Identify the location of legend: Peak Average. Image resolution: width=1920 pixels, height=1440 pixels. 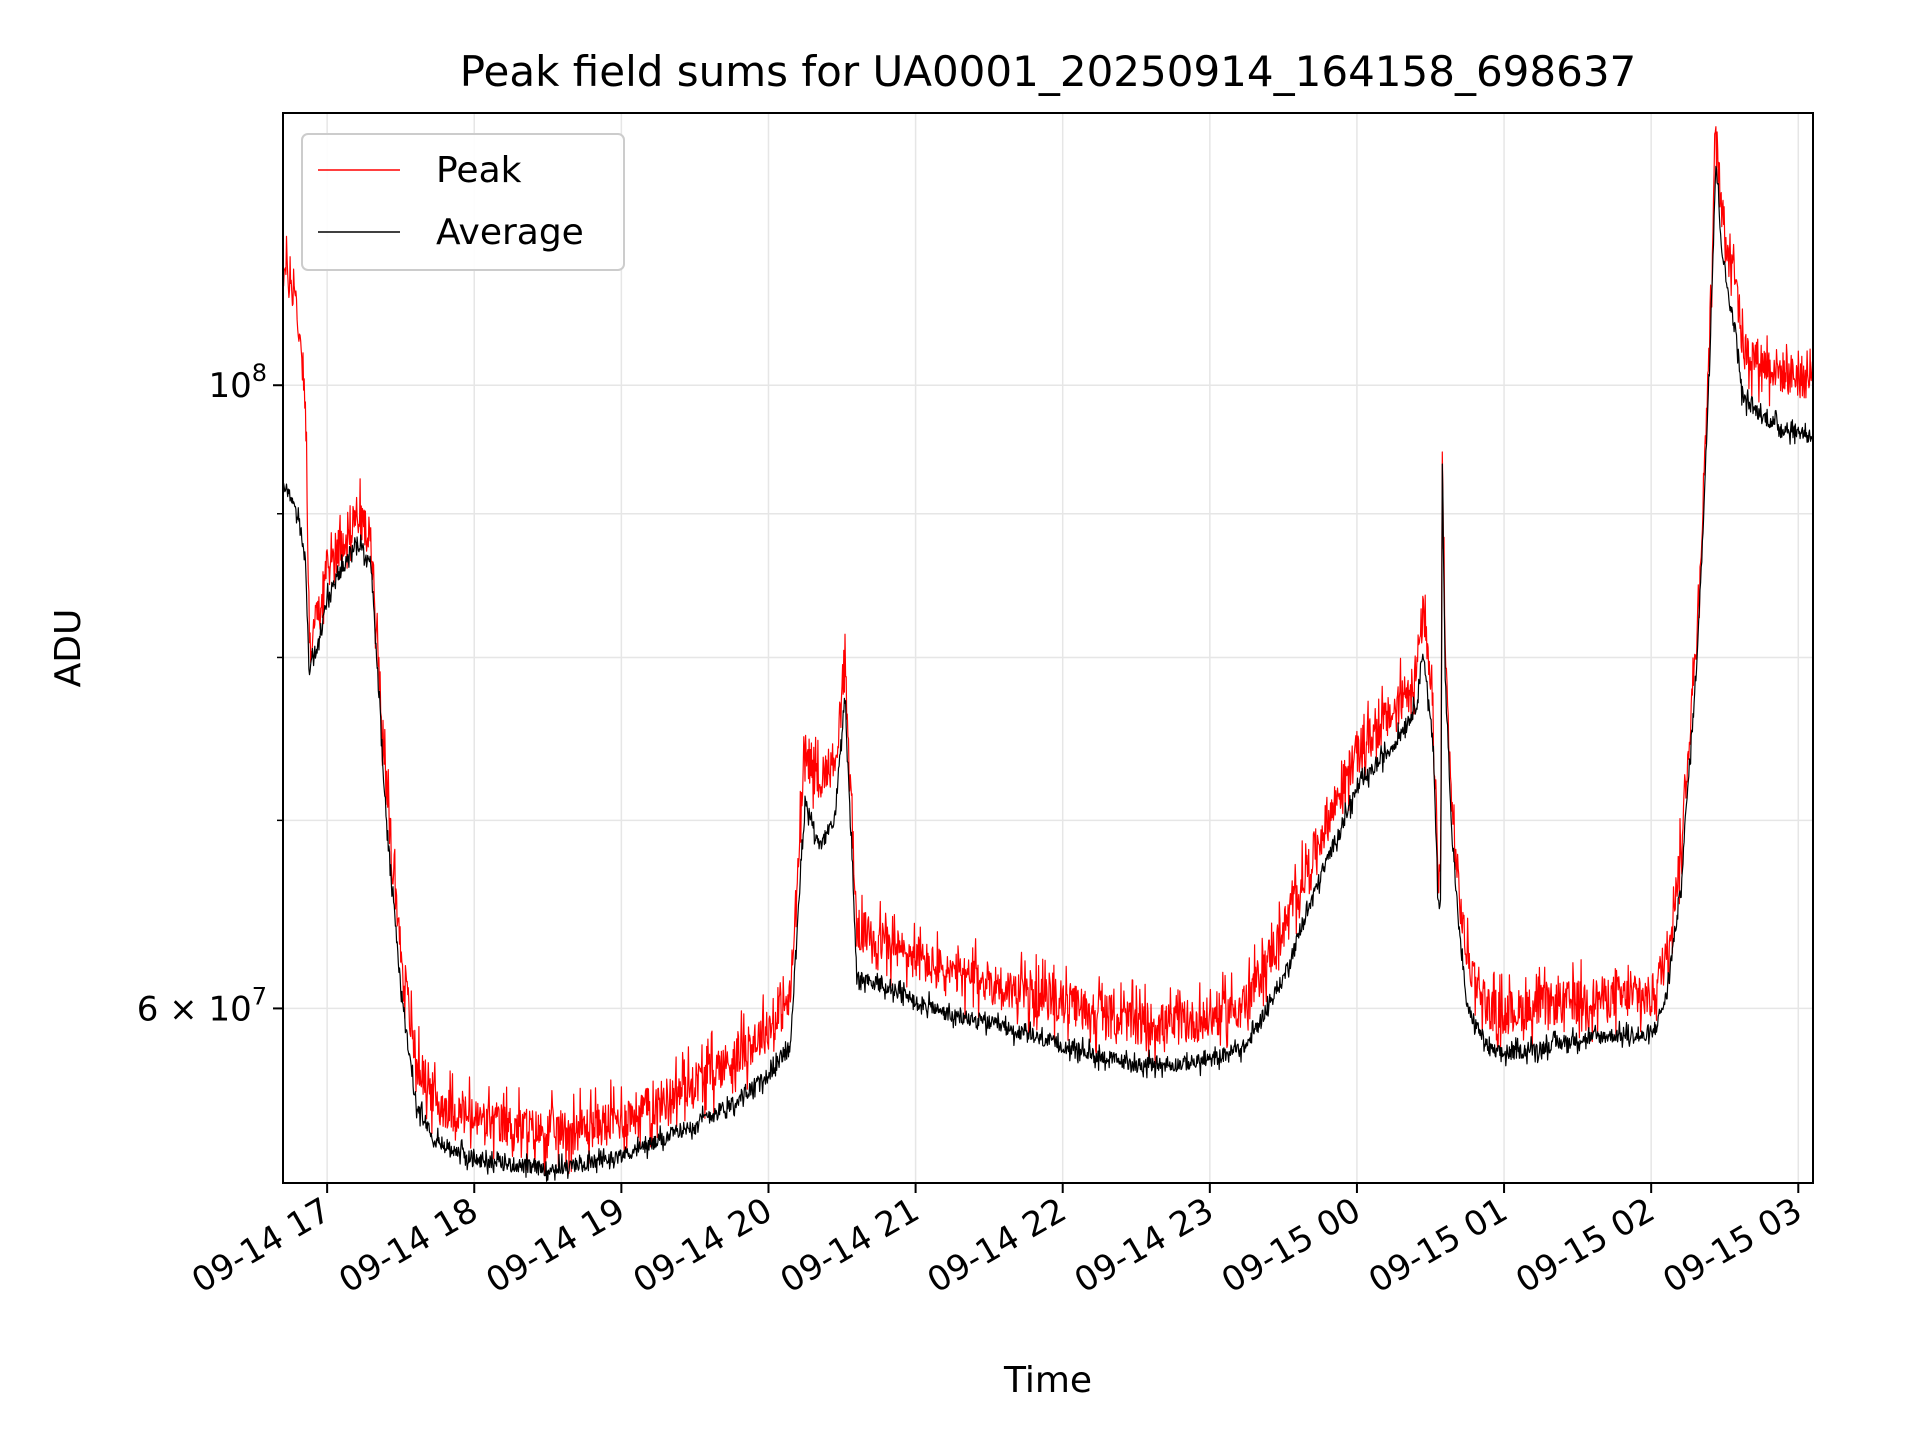
(463, 202).